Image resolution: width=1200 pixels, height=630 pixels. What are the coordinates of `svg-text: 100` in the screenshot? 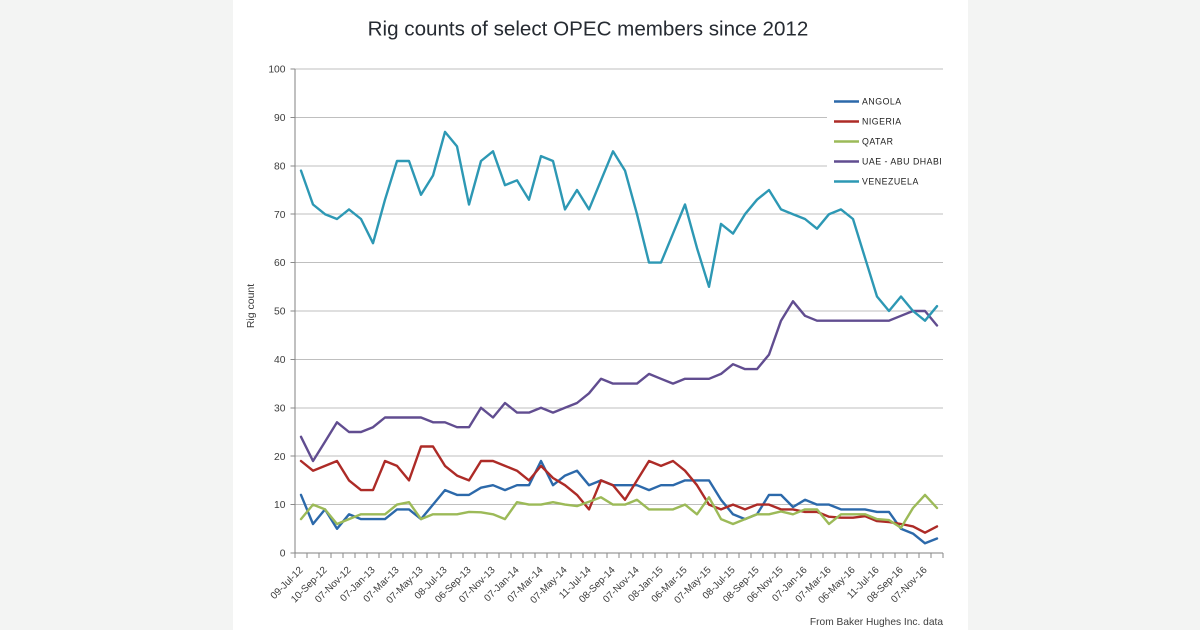 It's located at (276, 70).